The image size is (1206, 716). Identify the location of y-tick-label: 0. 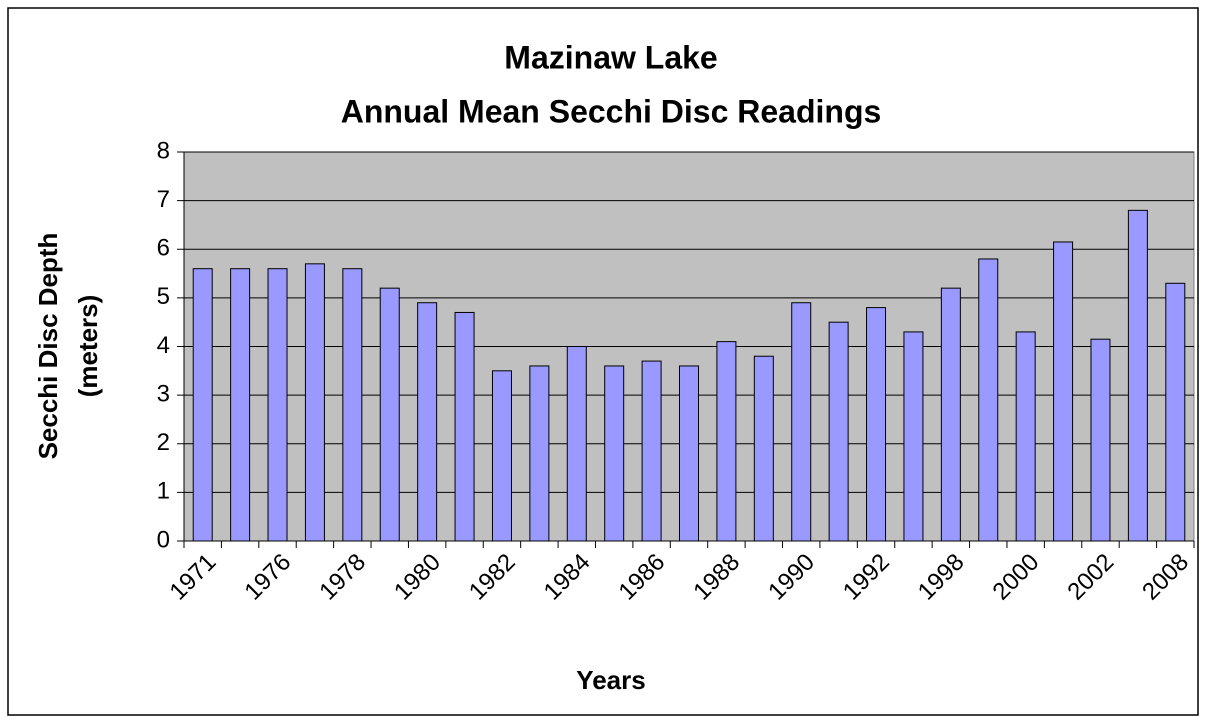
(163, 539).